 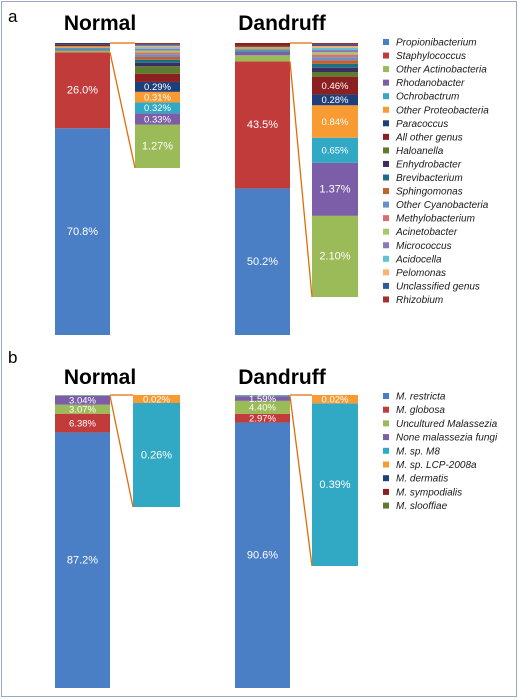 What do you see at coordinates (422, 124) in the screenshot?
I see `legend-label-paracoccus: Paracoccus` at bounding box center [422, 124].